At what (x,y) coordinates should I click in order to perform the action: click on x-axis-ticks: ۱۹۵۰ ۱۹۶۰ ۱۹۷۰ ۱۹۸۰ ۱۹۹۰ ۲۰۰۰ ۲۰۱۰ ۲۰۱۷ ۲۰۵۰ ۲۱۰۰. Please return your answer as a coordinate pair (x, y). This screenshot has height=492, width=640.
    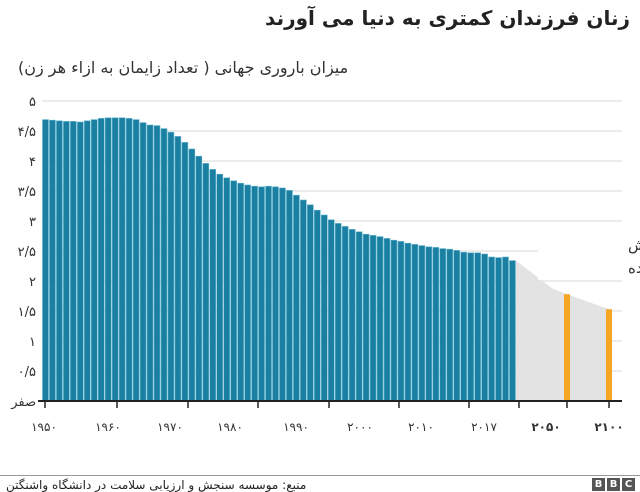
    Looking at the image, I should click on (327, 417).